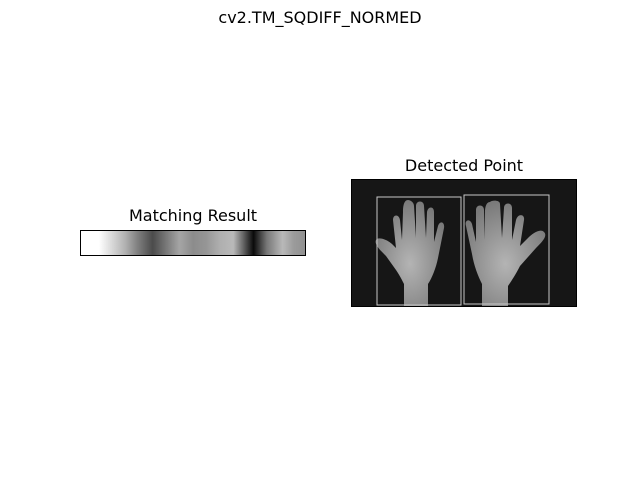 This screenshot has height=480, width=640. Describe the element at coordinates (320, 17) in the screenshot. I see `figure-suptitle: cv2.TM_SQDIFF_NORMED` at that location.